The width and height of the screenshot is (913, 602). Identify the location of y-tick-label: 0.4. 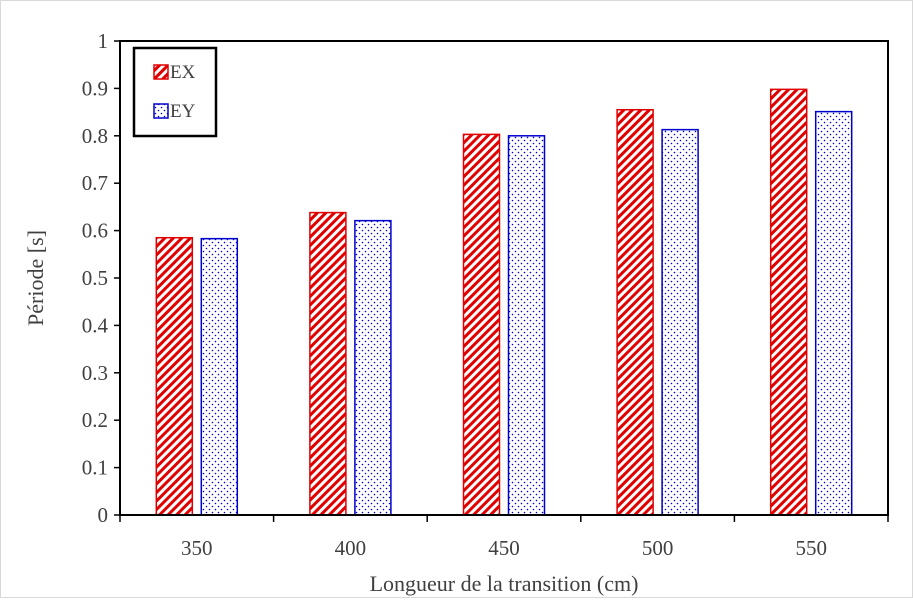
(95, 325).